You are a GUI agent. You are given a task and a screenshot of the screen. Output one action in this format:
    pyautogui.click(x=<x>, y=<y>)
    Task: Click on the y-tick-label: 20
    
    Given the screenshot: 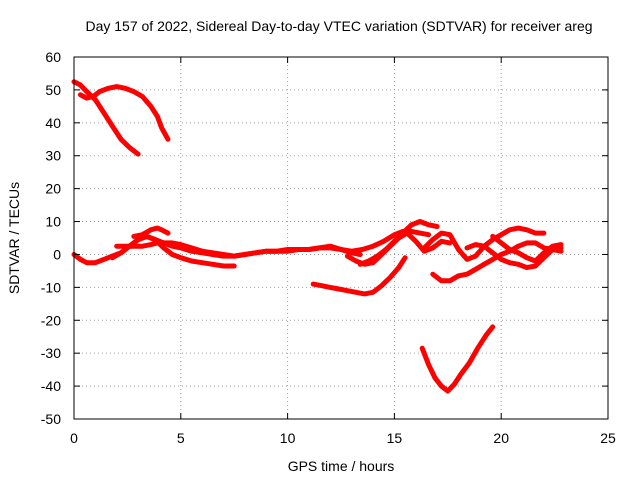 What is the action you would take?
    pyautogui.click(x=53, y=189)
    